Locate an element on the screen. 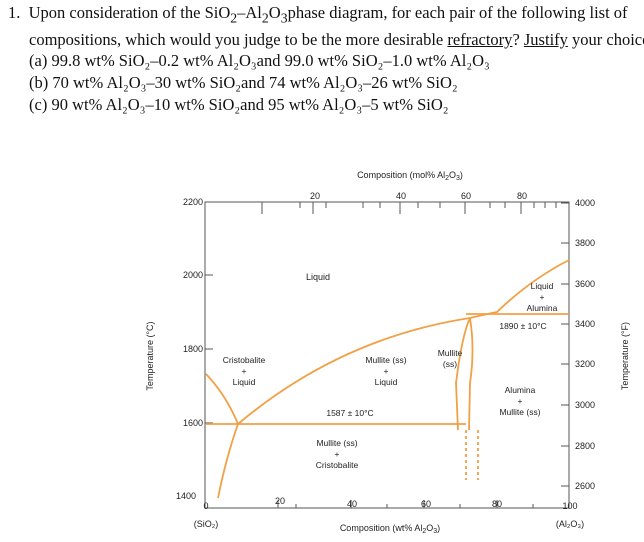  top-tick-80: 80 is located at coordinates (522, 196).